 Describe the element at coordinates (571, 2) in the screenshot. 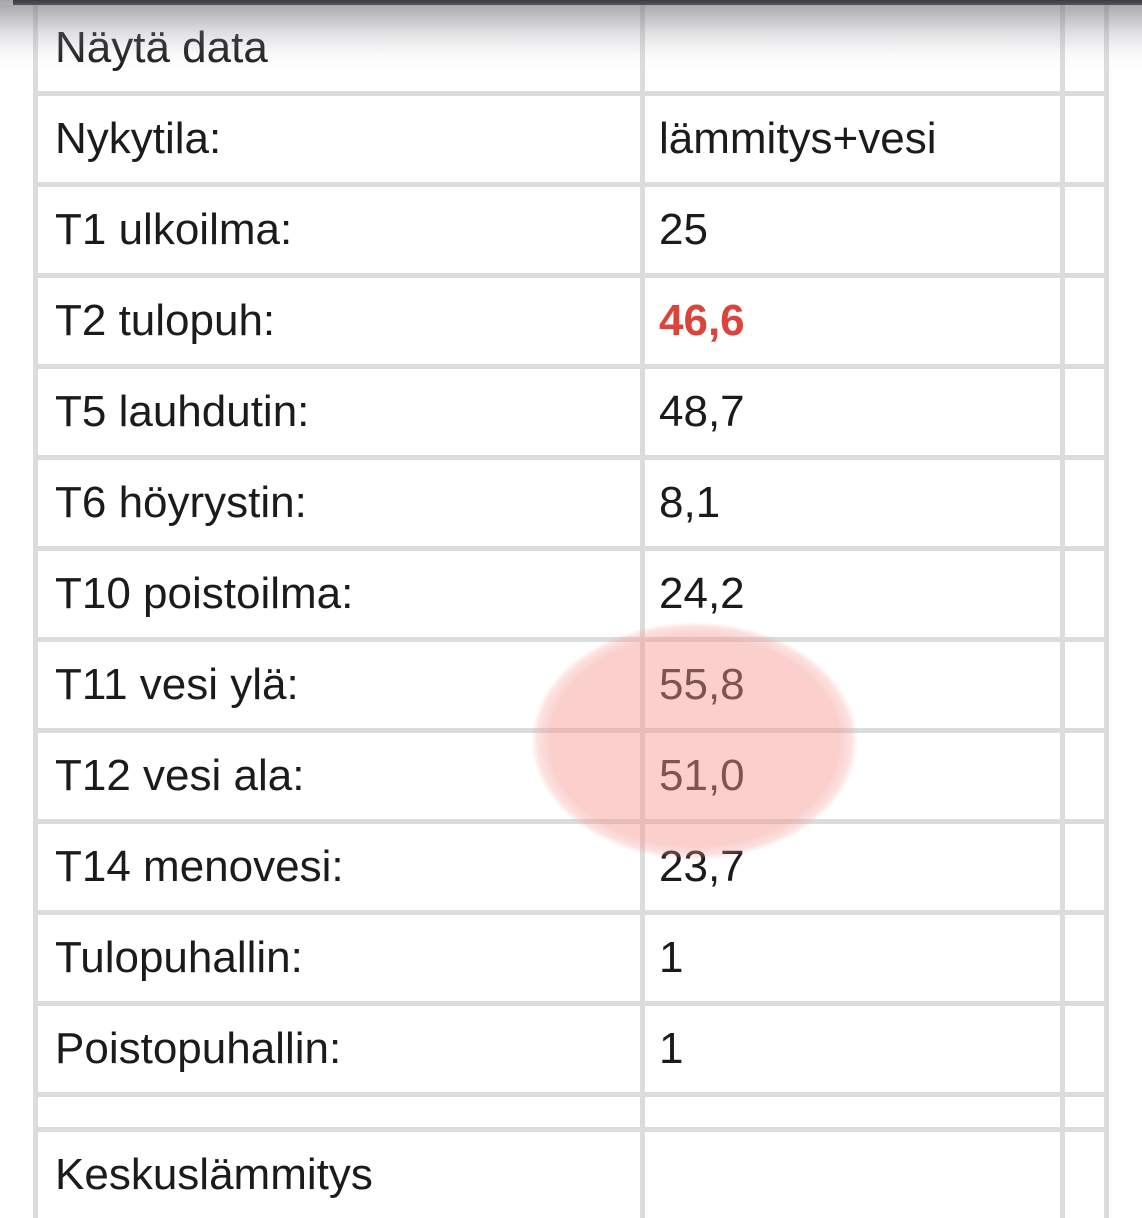

I see `top-bar` at that location.